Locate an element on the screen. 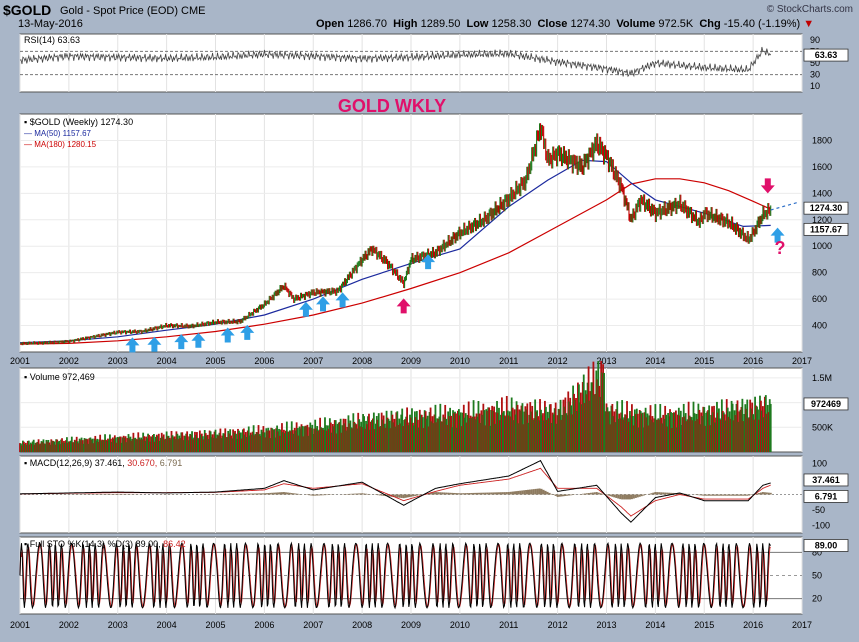 The height and width of the screenshot is (642, 859). x-tick-label-bottom: 2009 is located at coordinates (411, 625).